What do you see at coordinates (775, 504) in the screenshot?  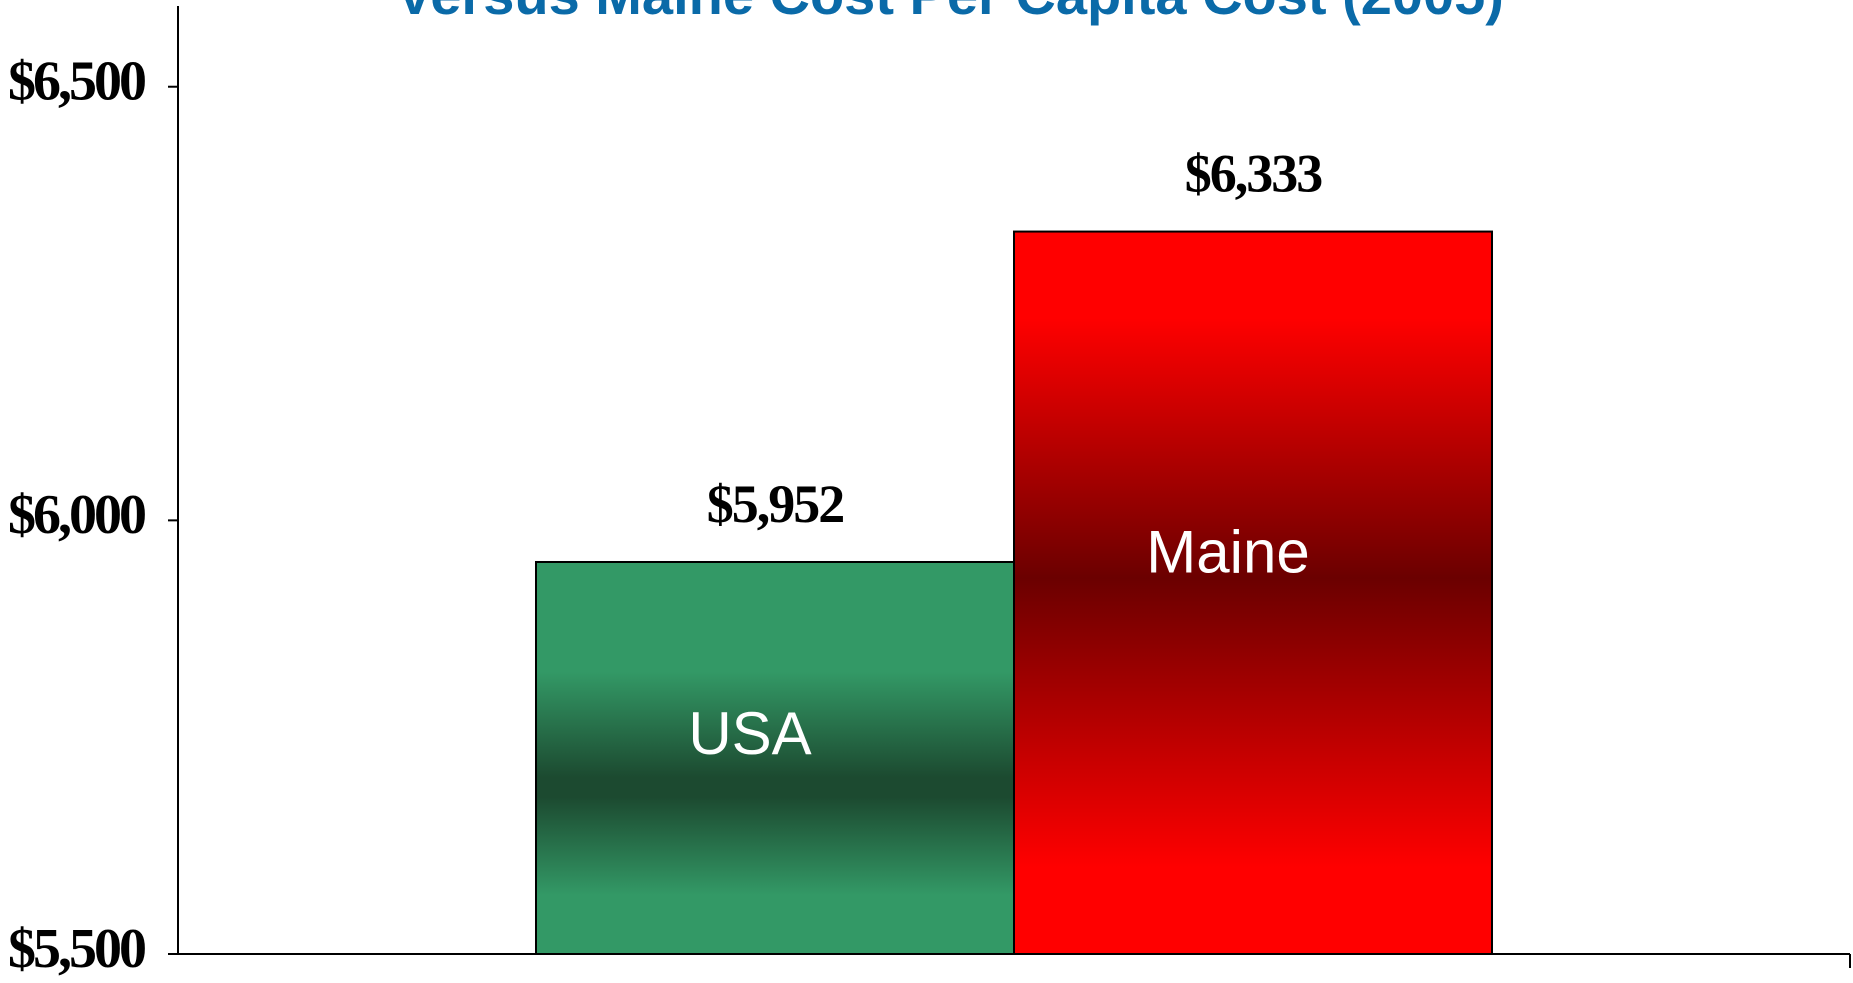 I see `value-label: $5,952` at bounding box center [775, 504].